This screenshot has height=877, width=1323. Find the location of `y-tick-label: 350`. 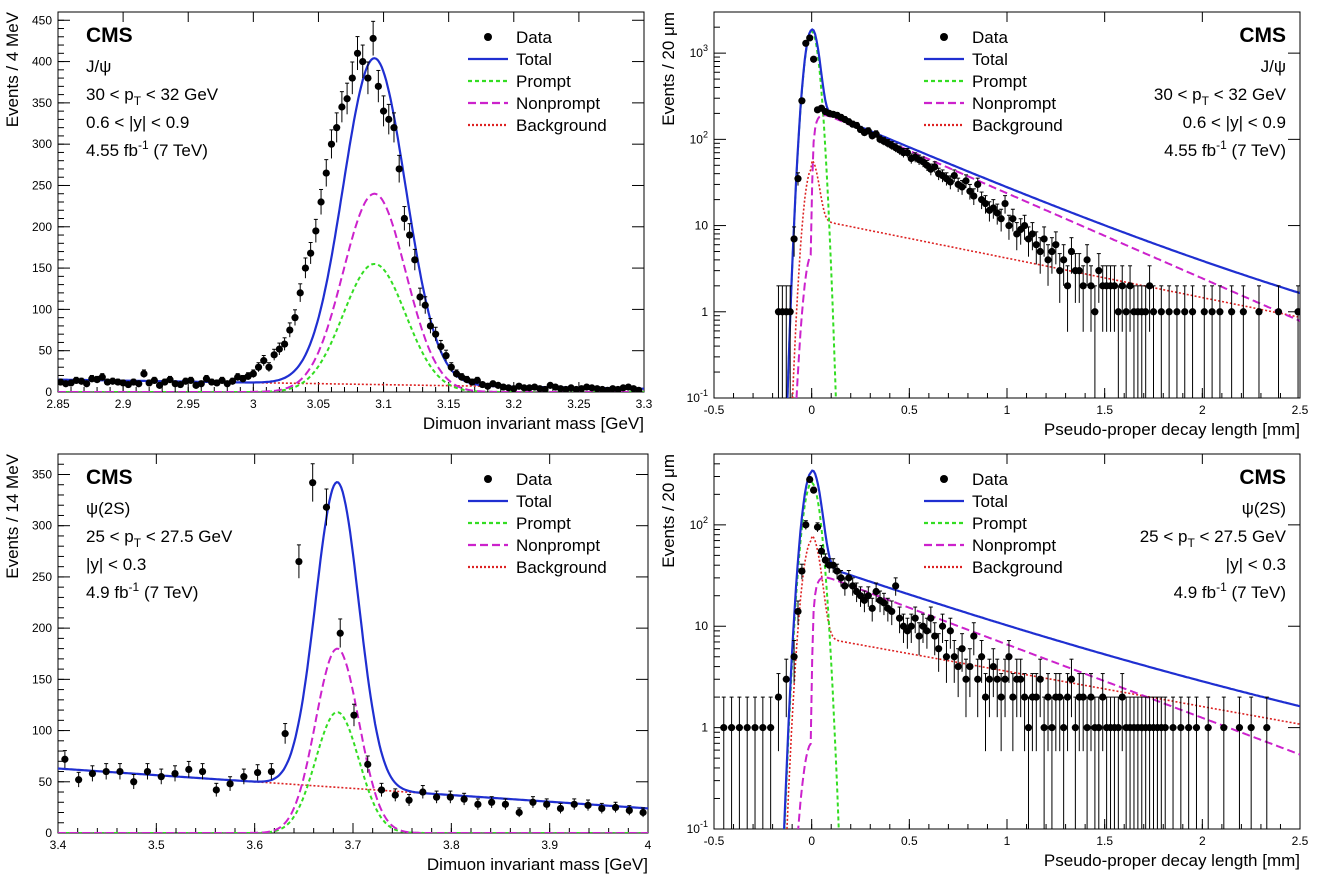

y-tick-label: 350 is located at coordinates (42, 474).